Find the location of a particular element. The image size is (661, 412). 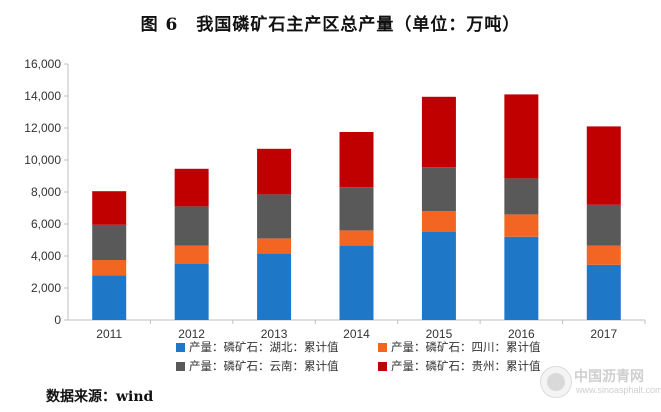

x-tick-label-2017: 2017 is located at coordinates (603, 334).